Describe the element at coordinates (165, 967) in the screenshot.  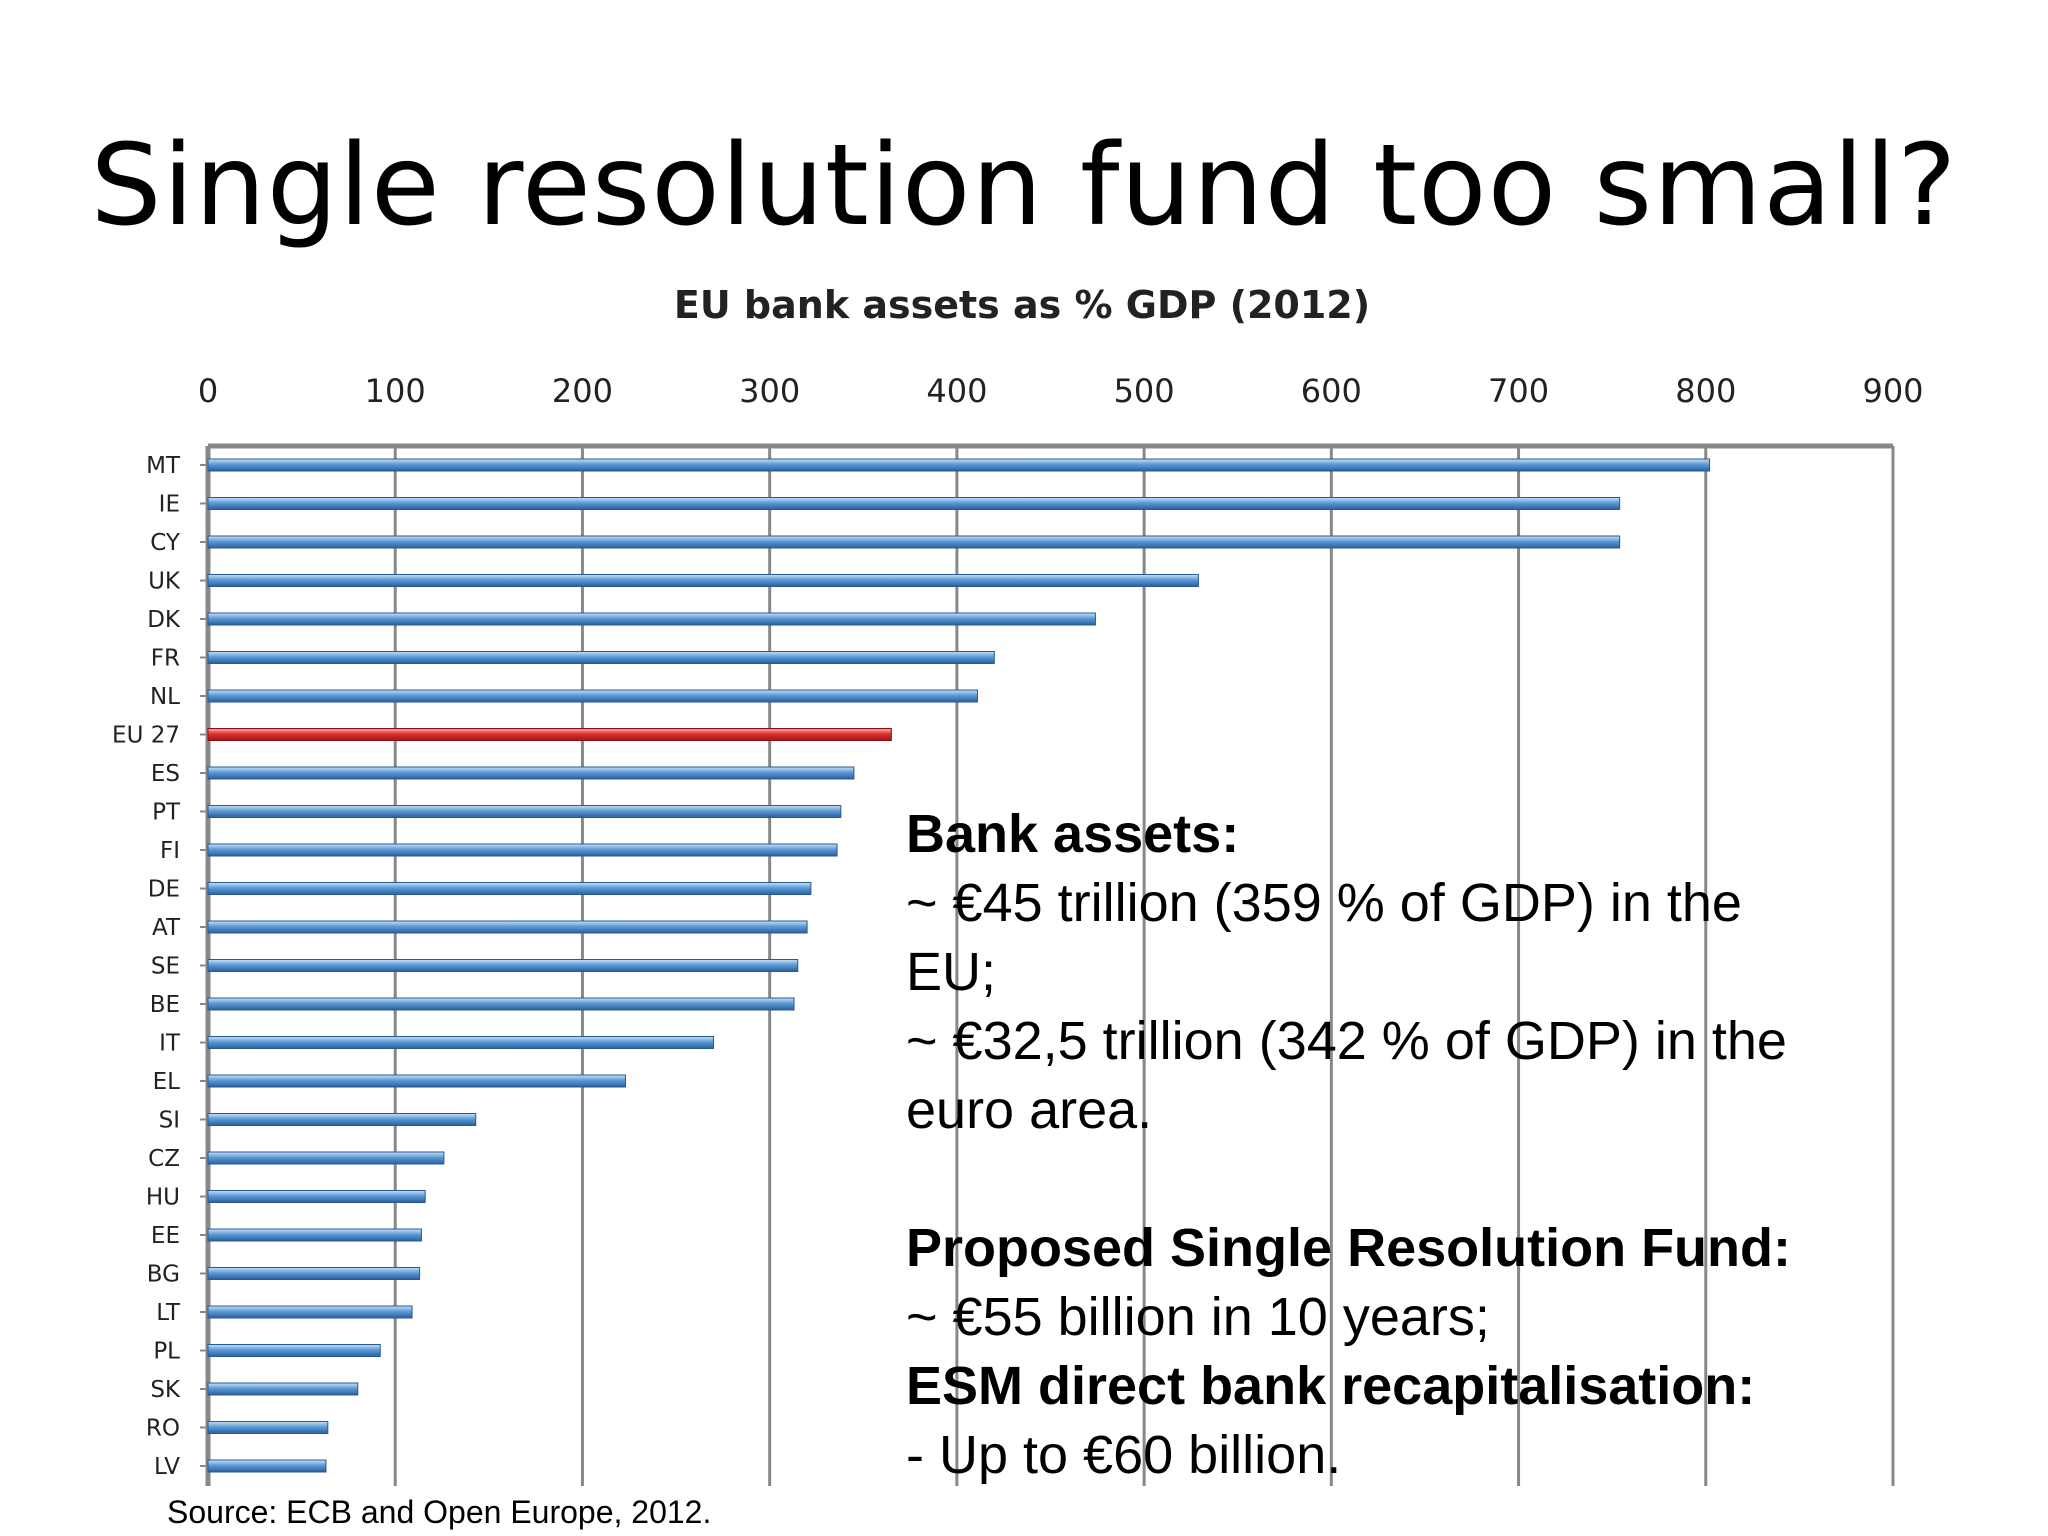
I see `category-label-se: SE` at that location.